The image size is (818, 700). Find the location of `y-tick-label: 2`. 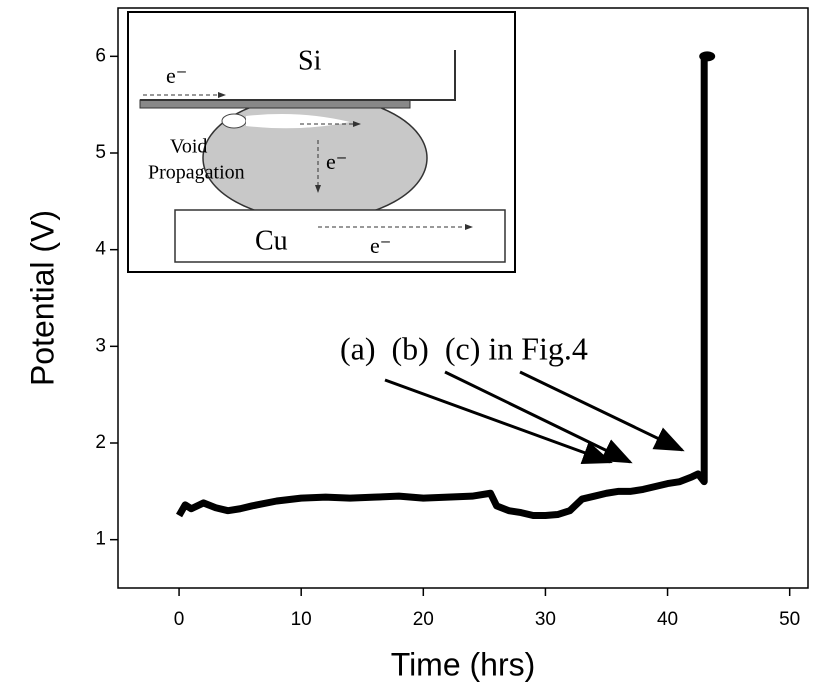

y-tick-label: 2 is located at coordinates (100, 442).